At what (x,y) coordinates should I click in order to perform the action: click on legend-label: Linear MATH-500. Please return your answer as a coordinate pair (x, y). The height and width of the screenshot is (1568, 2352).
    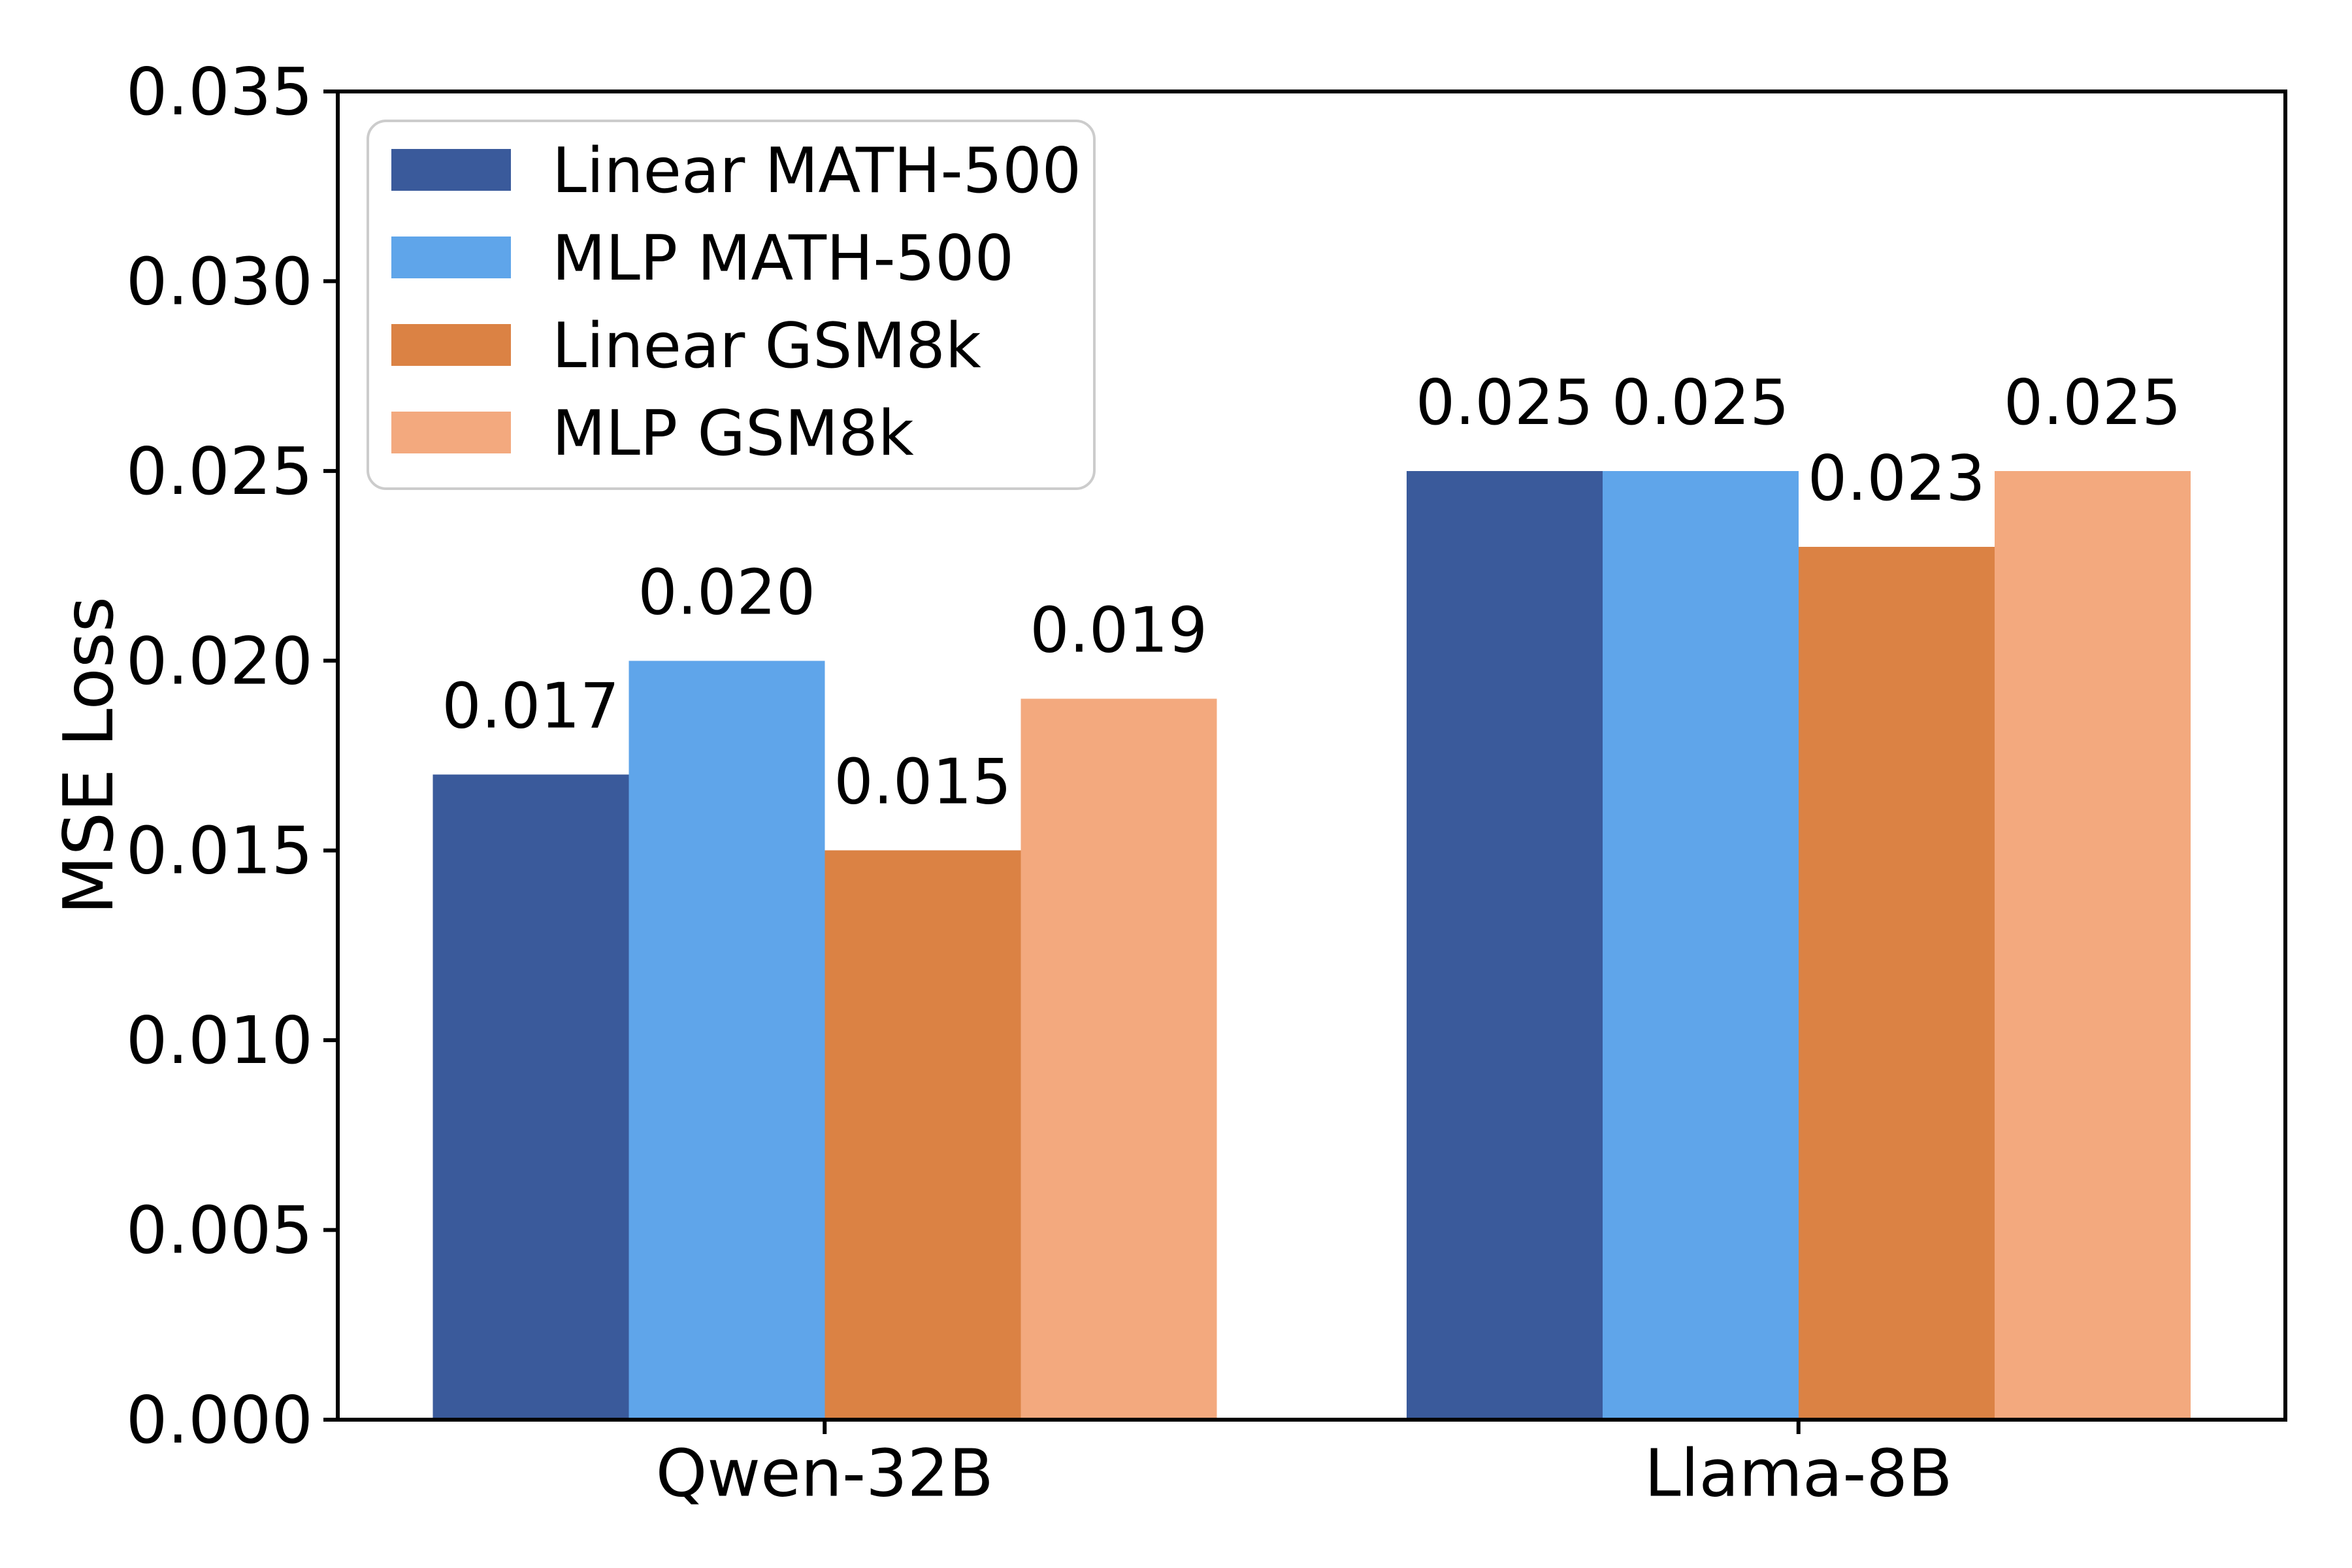
    Looking at the image, I should click on (816, 171).